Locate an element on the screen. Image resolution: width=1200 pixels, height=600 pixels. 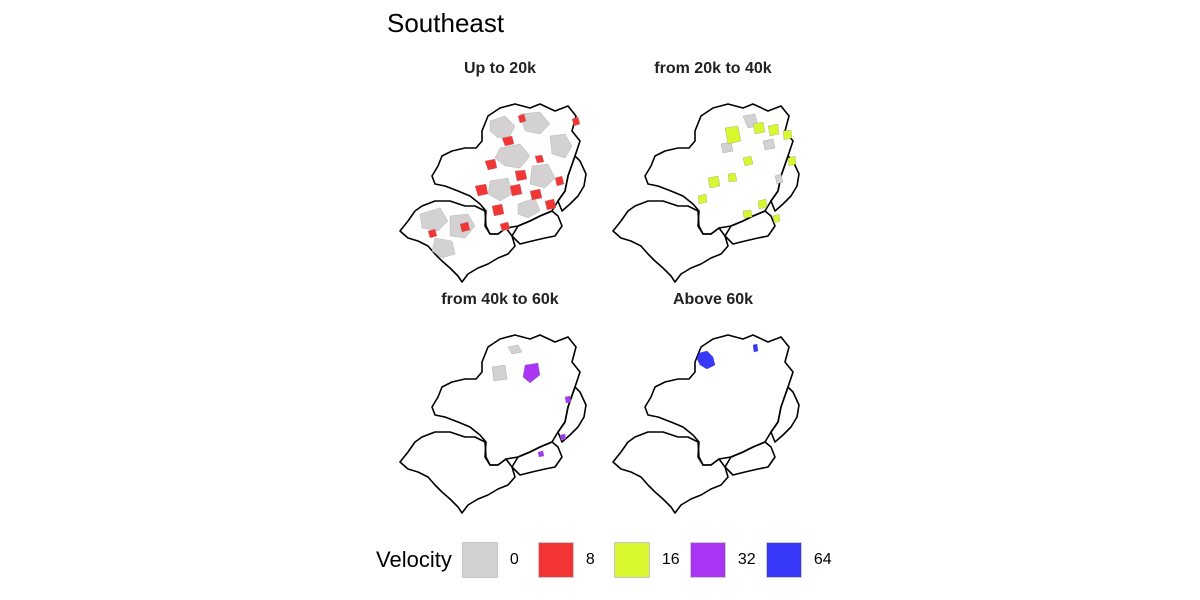
legend-label: 64 is located at coordinates (822, 559).